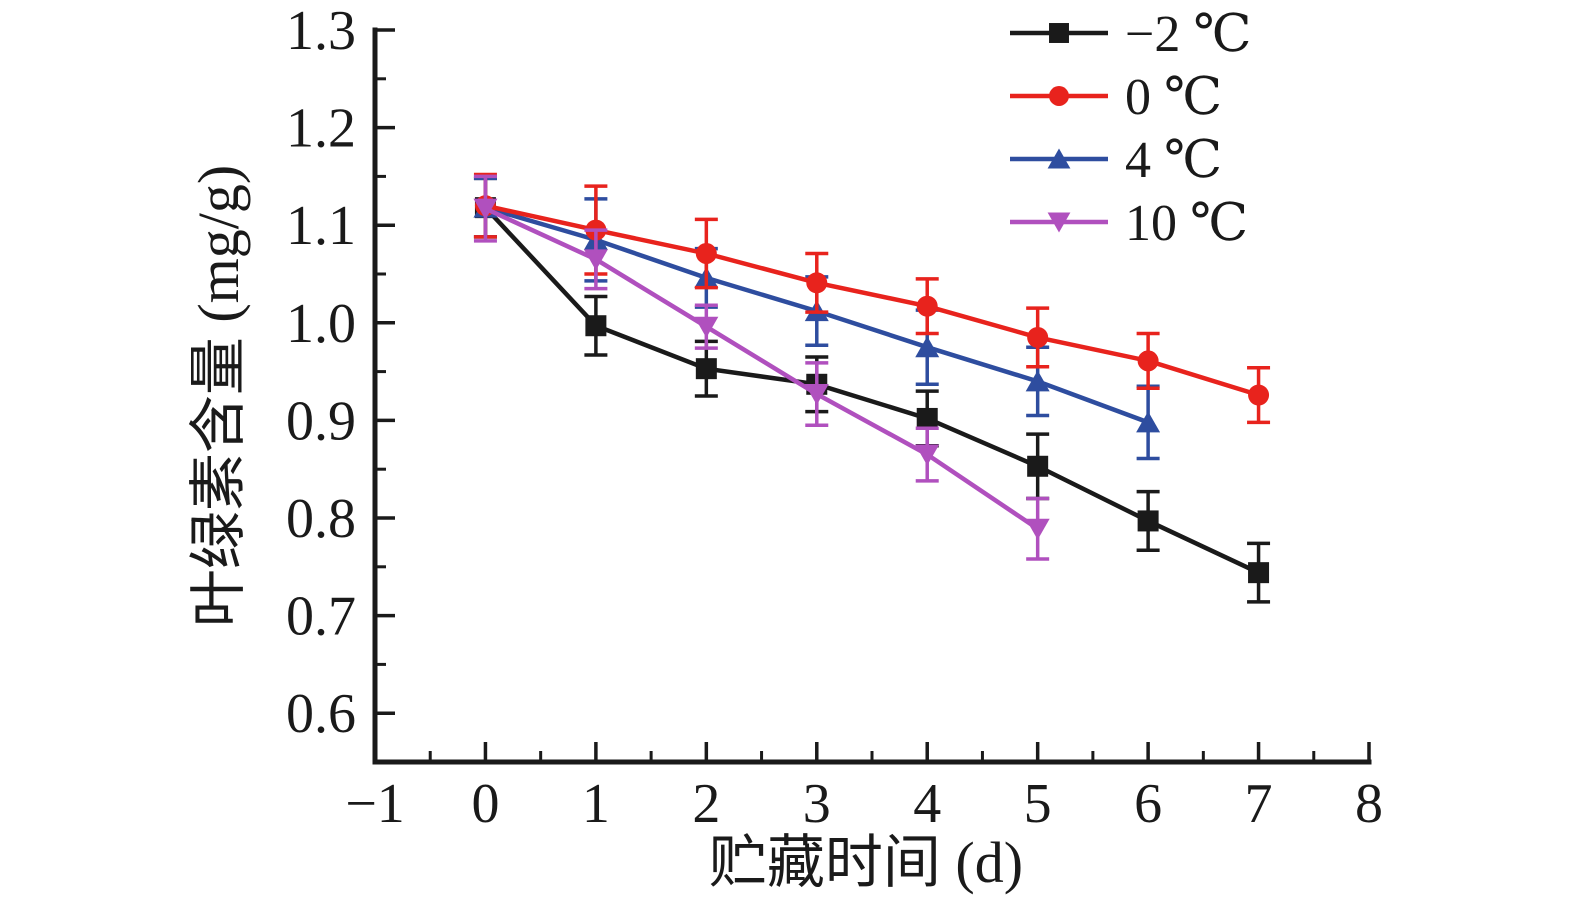  I want to click on y-axis-title: 叶绿素含量 (mg/g), so click(218, 396).